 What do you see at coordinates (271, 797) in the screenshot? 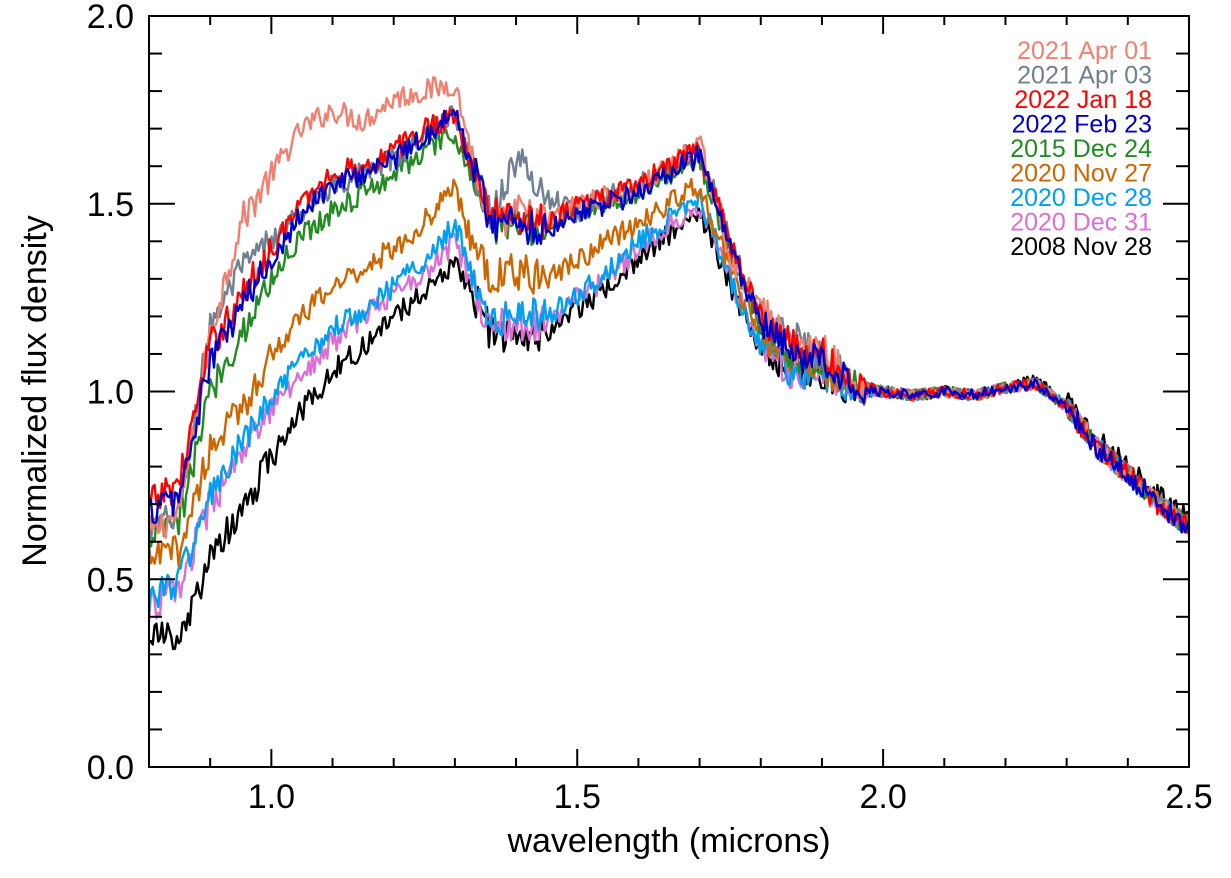
I see `x-tick-label: 1.0` at bounding box center [271, 797].